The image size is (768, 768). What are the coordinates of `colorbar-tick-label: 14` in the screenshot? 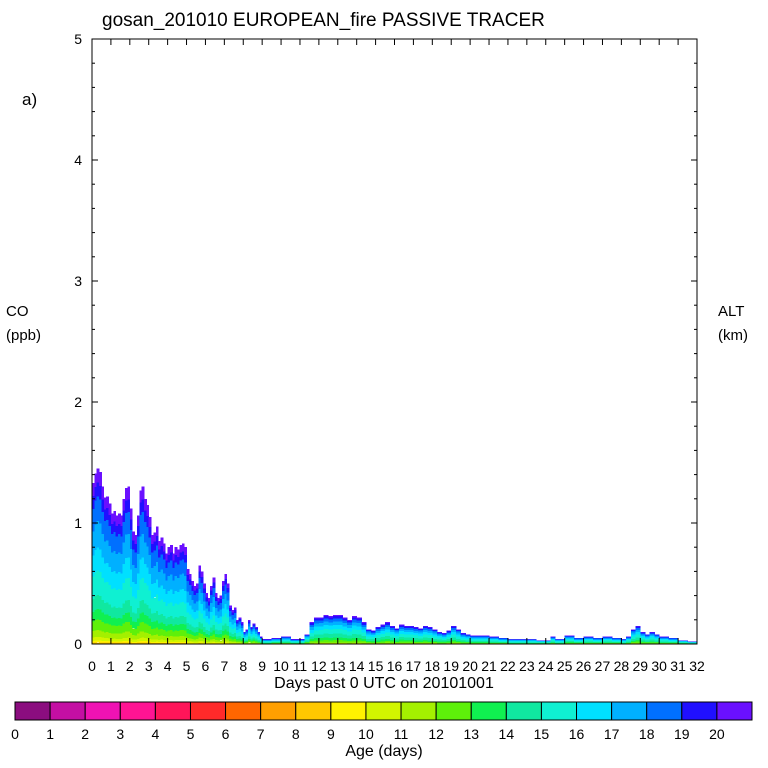 It's located at (507, 734).